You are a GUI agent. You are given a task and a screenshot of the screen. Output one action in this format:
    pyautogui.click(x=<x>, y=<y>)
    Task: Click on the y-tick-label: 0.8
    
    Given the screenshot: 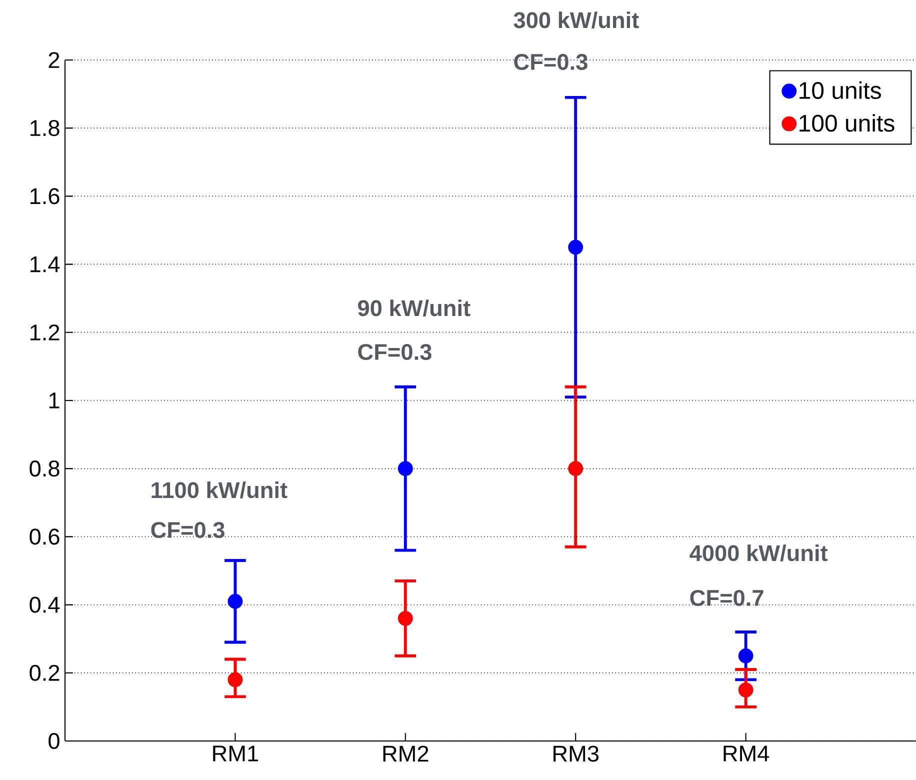 What is the action you would take?
    pyautogui.click(x=45, y=468)
    